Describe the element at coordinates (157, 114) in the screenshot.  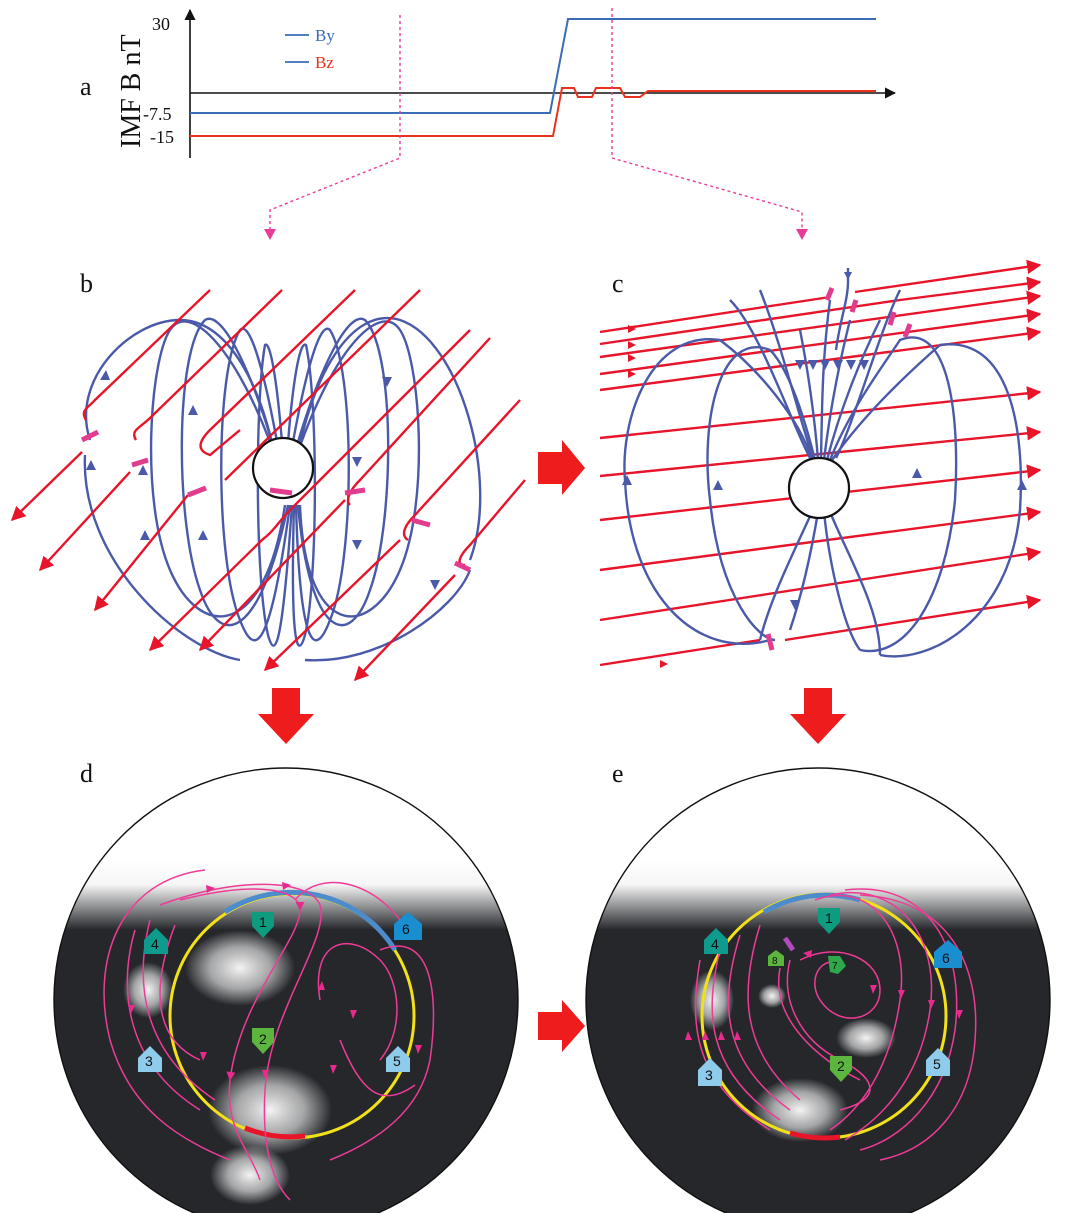
I see `y-tick-minus-7-5: -7.5` at that location.